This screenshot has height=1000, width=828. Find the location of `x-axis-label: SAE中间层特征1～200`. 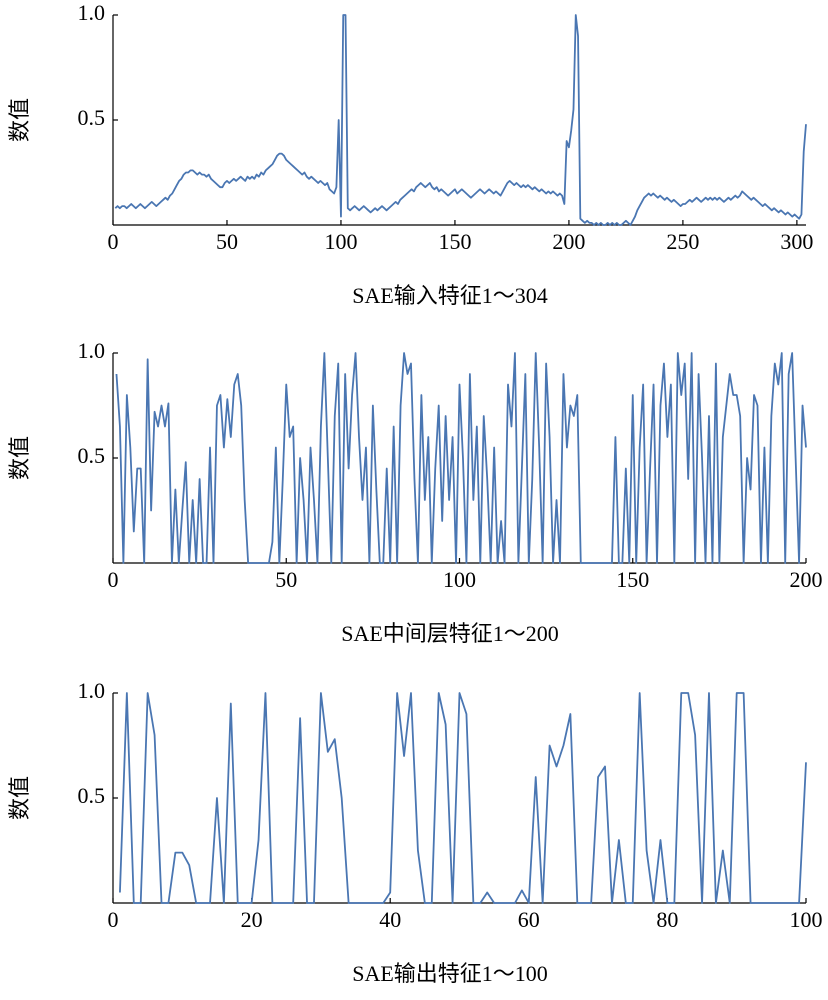

x-axis-label: SAE中间层特征1～200 is located at coordinates (450, 633).